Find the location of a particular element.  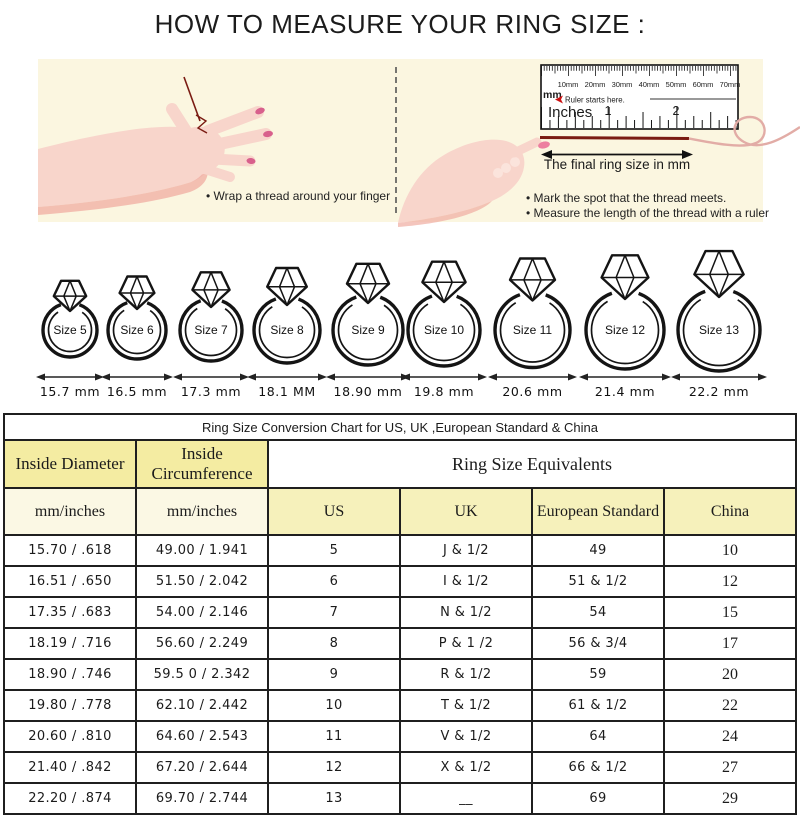

ring-size-label: Size 13 is located at coordinates (719, 330).